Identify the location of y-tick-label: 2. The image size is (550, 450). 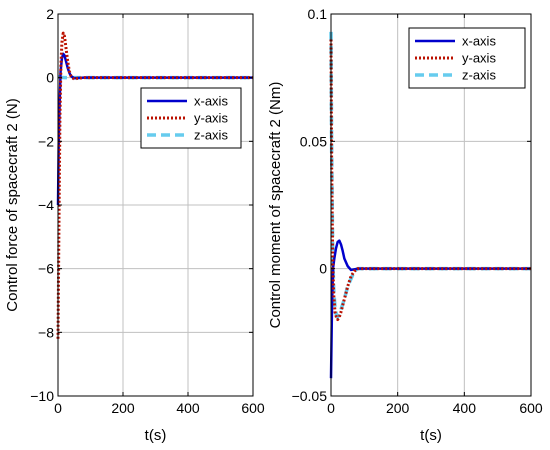
(50, 14).